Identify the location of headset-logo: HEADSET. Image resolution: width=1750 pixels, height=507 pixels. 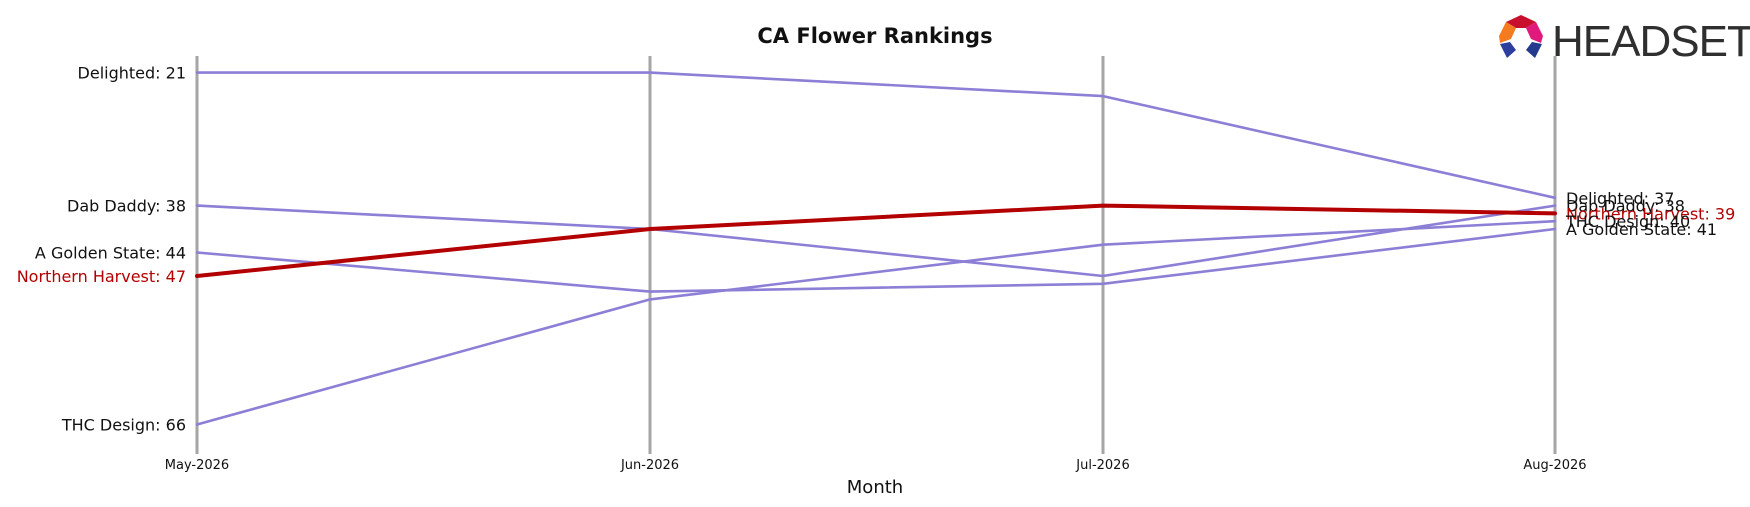
(1624, 40).